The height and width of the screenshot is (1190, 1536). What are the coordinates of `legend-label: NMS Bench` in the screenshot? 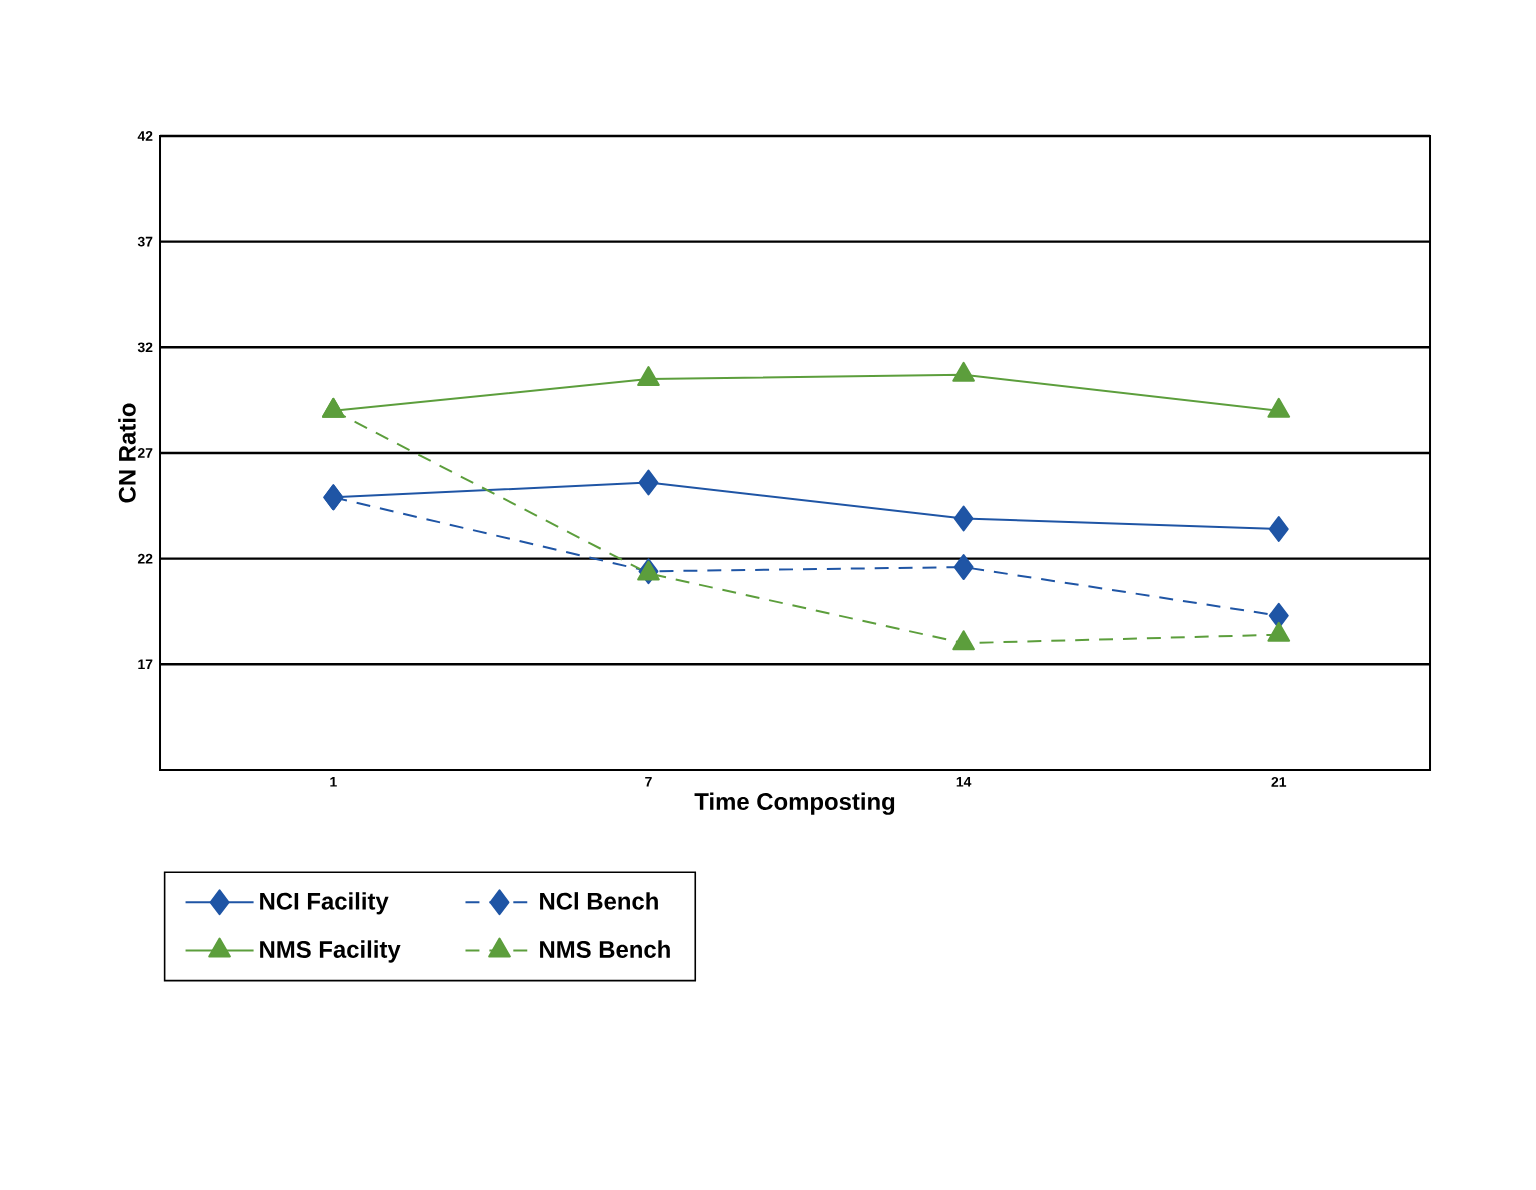 It's located at (605, 949).